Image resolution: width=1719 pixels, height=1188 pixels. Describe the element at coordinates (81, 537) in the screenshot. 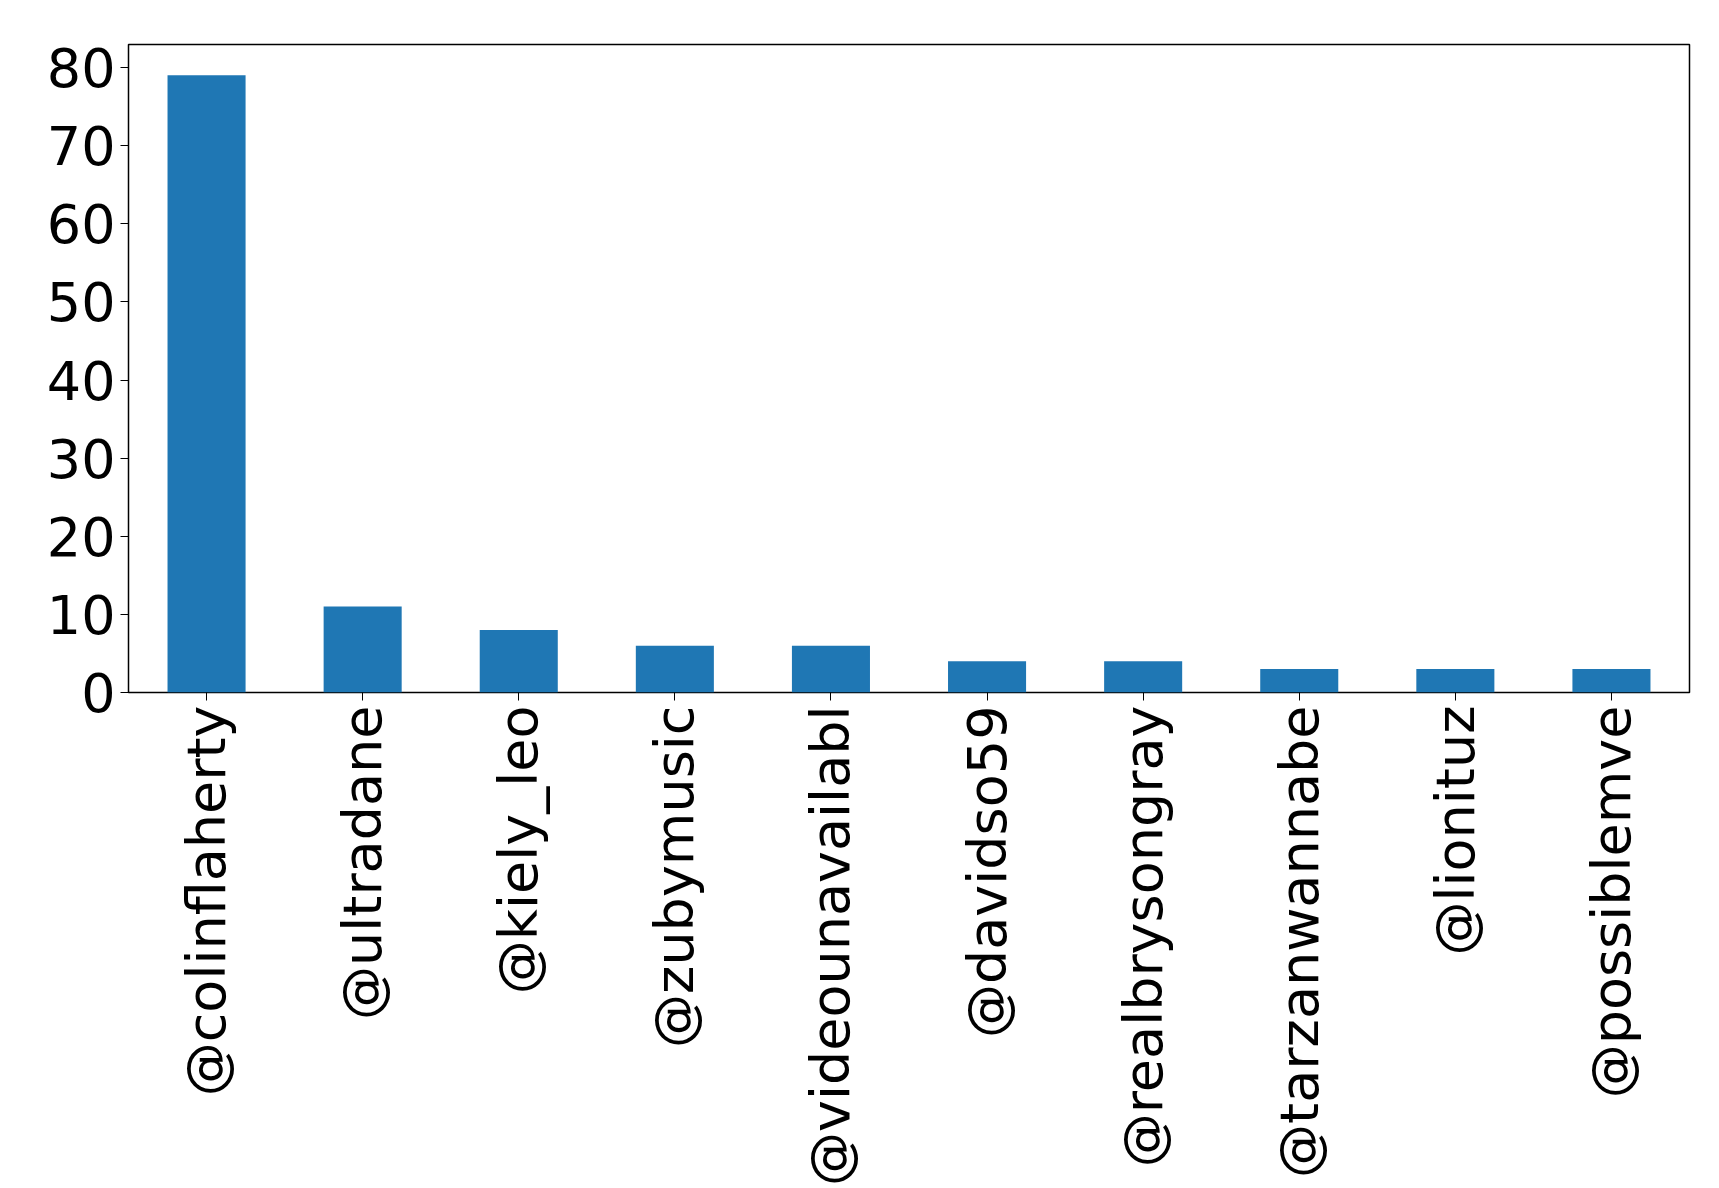

I see `y-tick-label: 20` at that location.